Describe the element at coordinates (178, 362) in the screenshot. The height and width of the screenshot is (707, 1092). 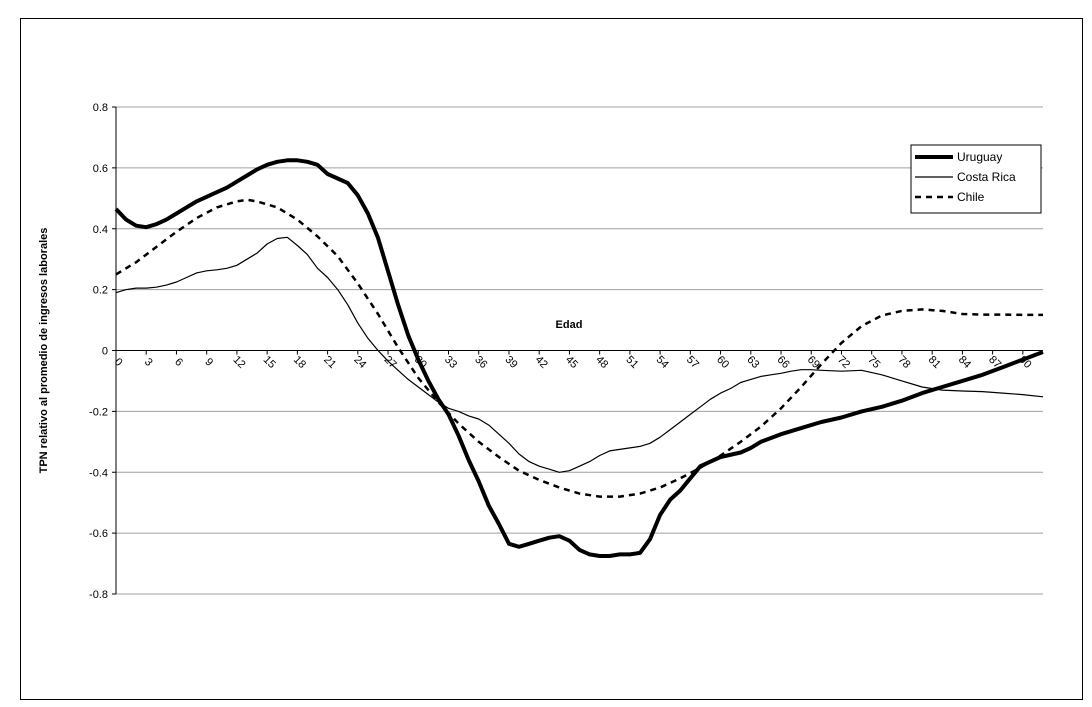
I see `x-tick-label: 6` at that location.